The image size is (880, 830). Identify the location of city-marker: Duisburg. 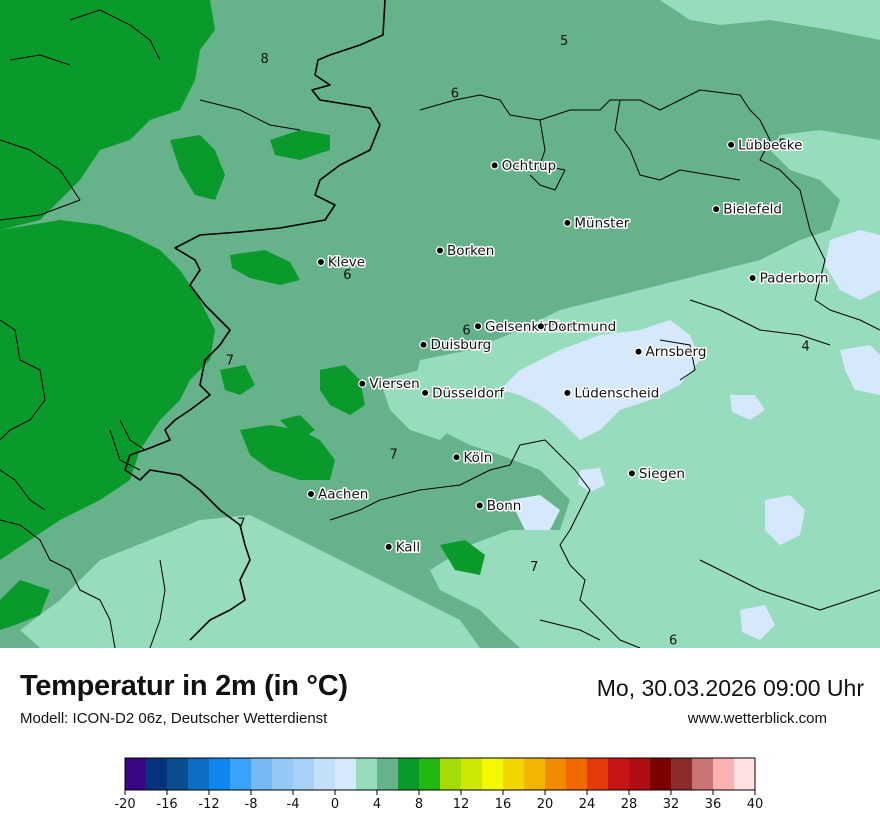
(456, 345).